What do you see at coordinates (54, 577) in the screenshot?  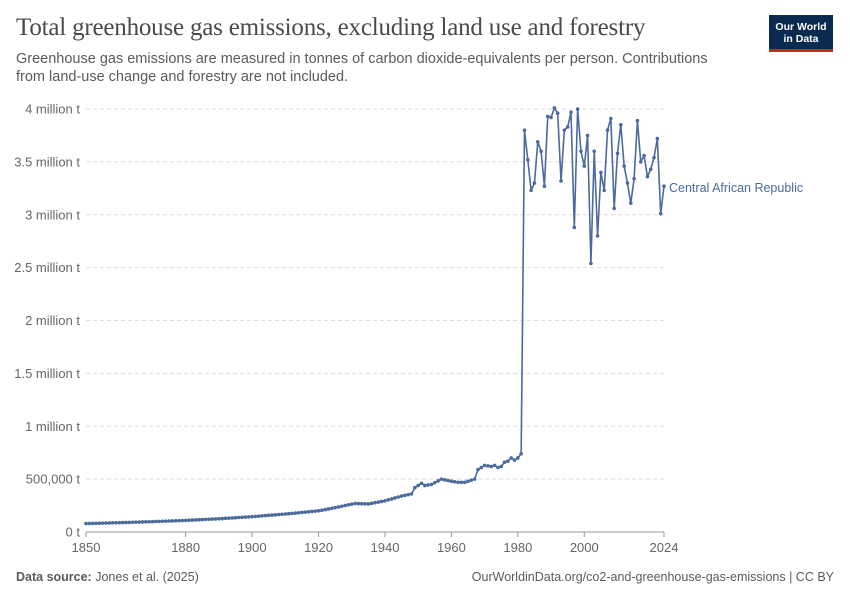 I see `data-source-label: Data source:` at bounding box center [54, 577].